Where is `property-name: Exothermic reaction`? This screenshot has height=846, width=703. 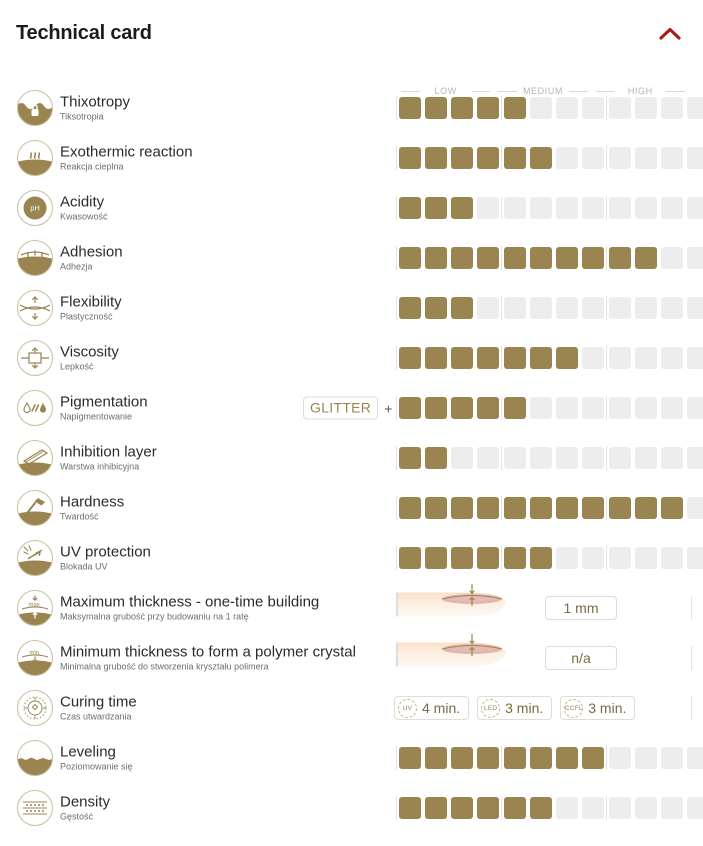 property-name: Exothermic reaction is located at coordinates (126, 152).